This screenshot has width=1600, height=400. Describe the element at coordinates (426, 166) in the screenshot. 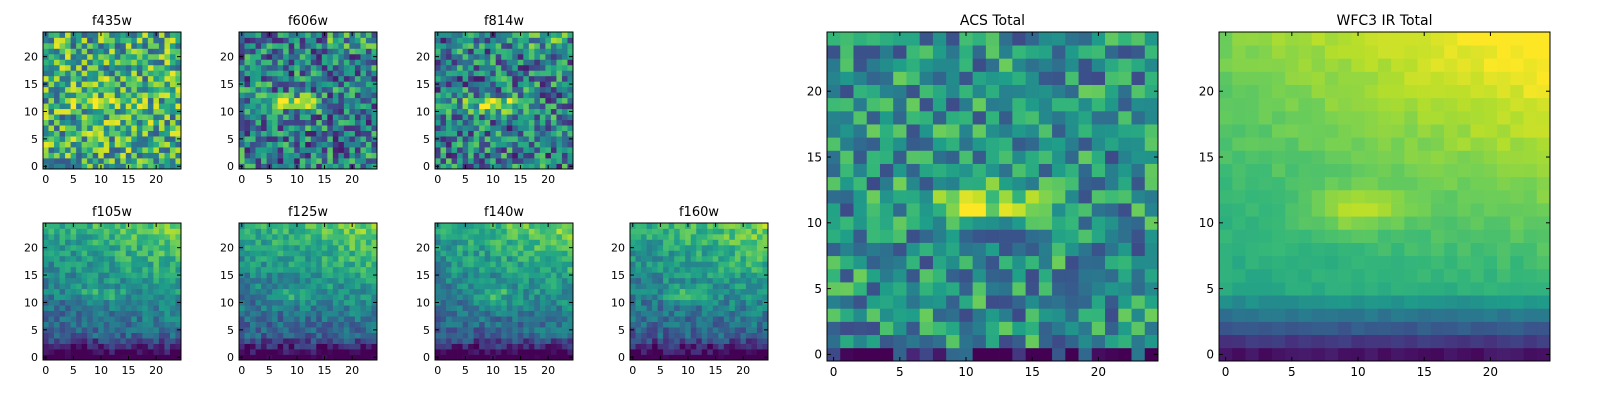

I see `y-tick-label: 0` at that location.